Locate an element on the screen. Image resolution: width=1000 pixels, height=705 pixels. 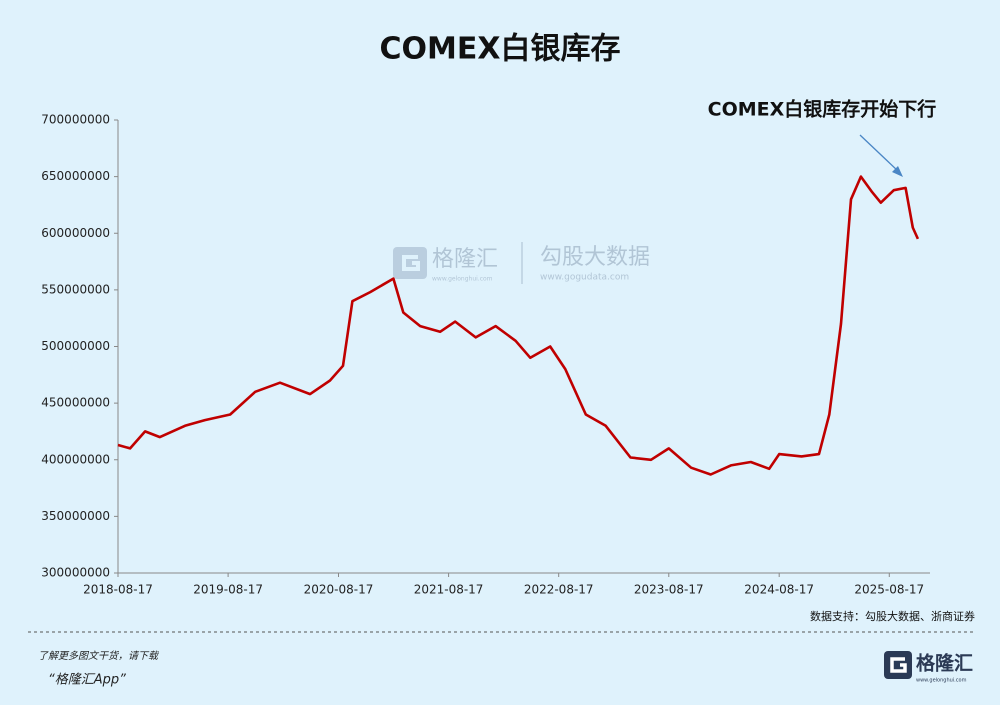
y-tick-label: 500000000 is located at coordinates (75, 346).